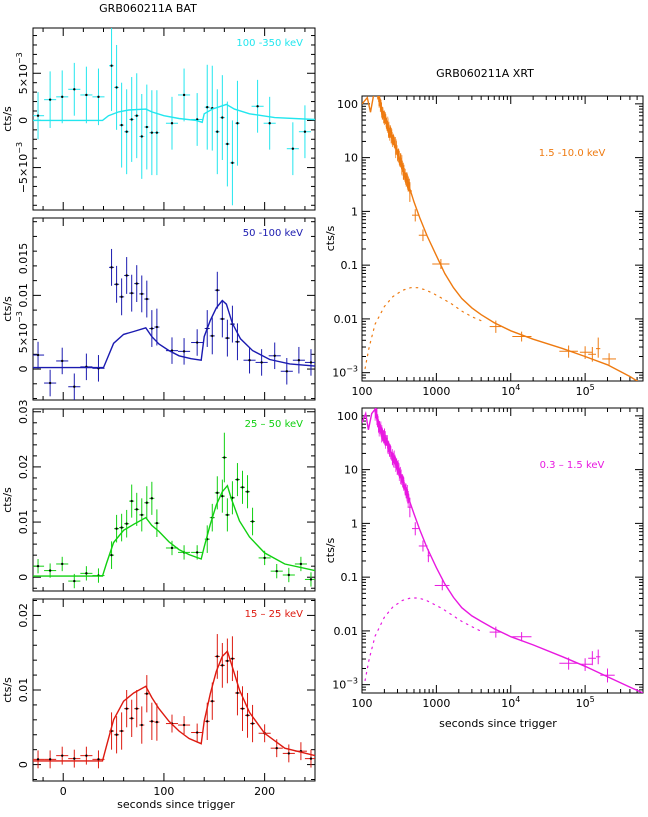  I want to click on panel-bat-15-25: 0.02 0.01 0 0 100 200 cts/s 15 – 25 keV, so click(158, 698).